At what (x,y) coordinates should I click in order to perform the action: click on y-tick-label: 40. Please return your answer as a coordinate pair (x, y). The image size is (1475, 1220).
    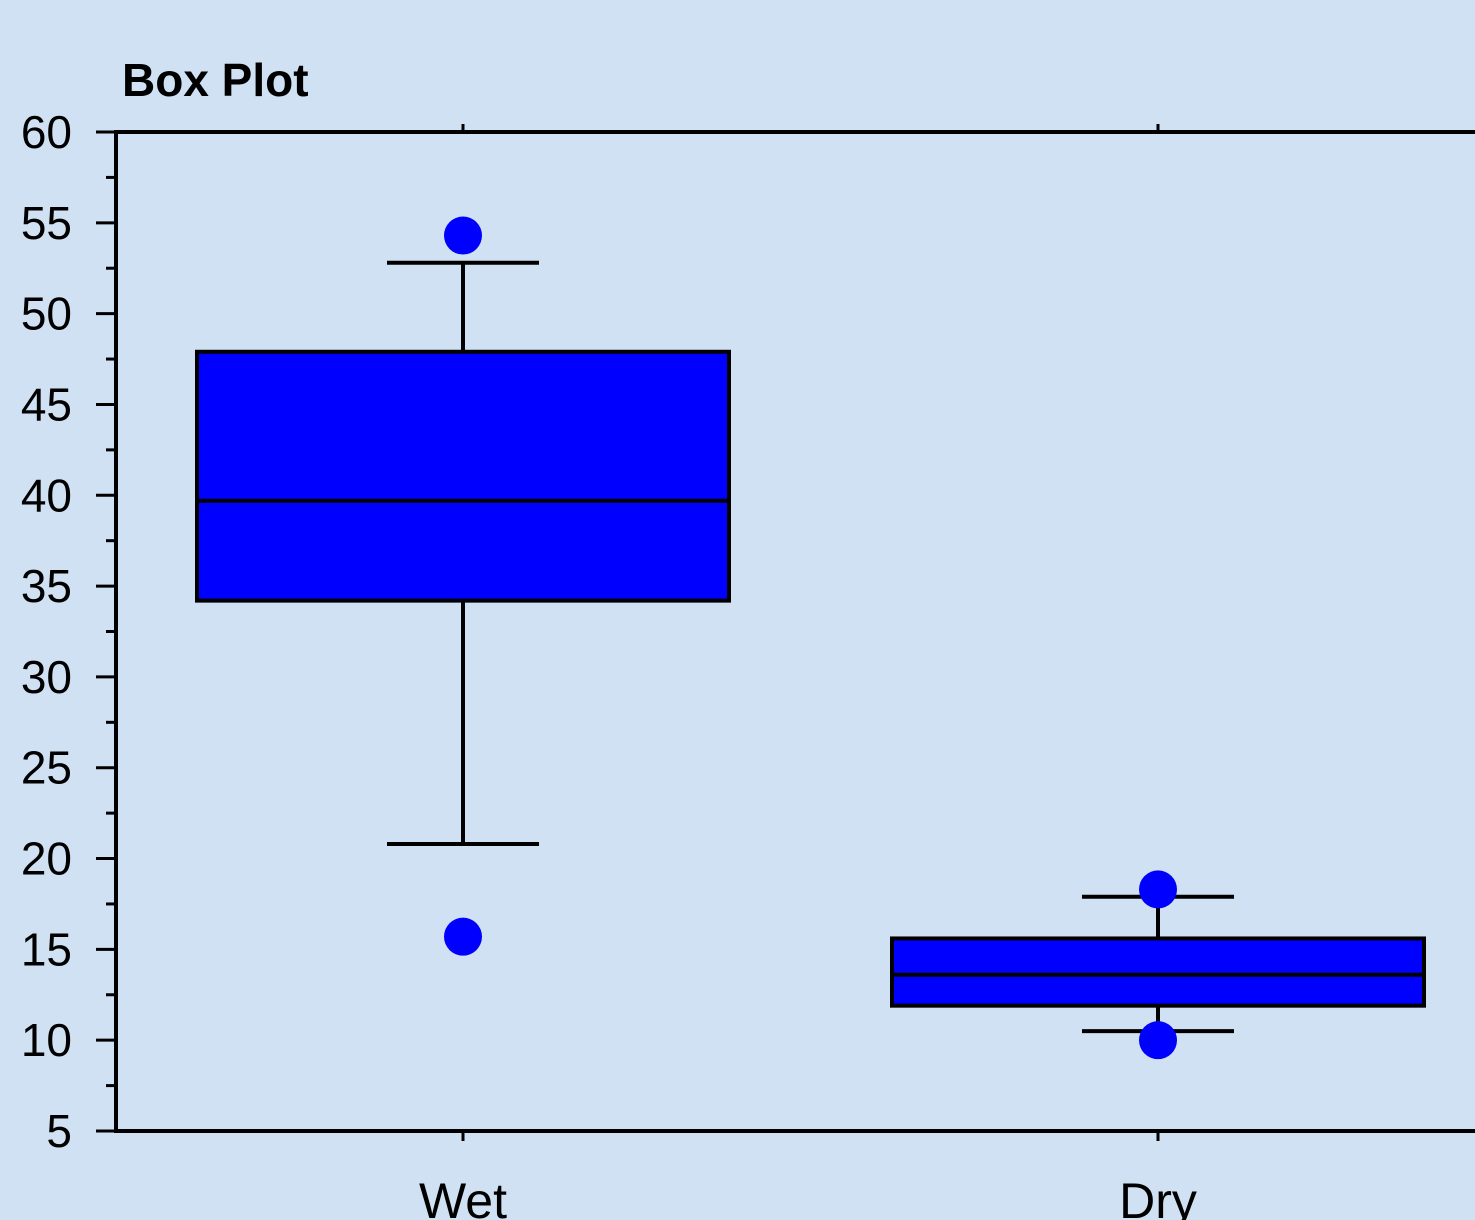
    Looking at the image, I should click on (46, 495).